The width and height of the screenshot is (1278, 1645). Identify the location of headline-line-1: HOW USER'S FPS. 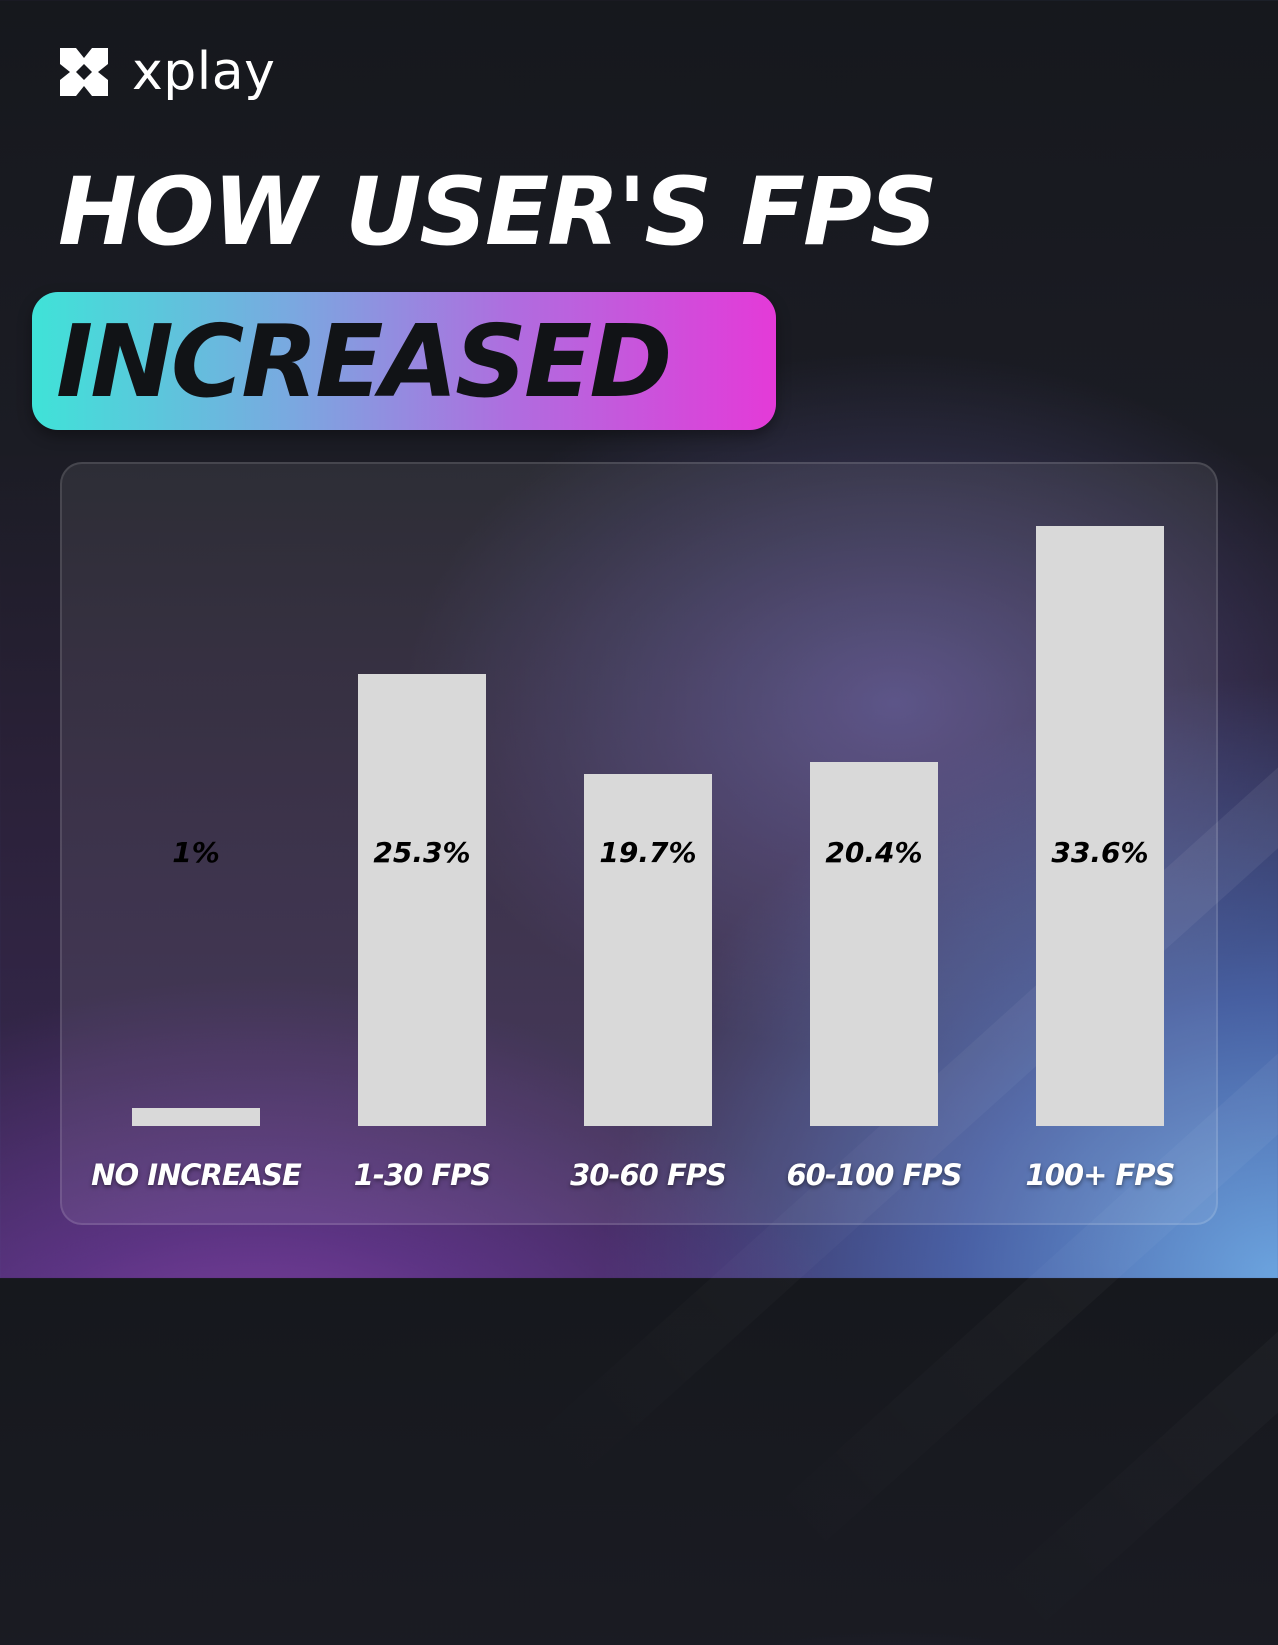
(498, 212).